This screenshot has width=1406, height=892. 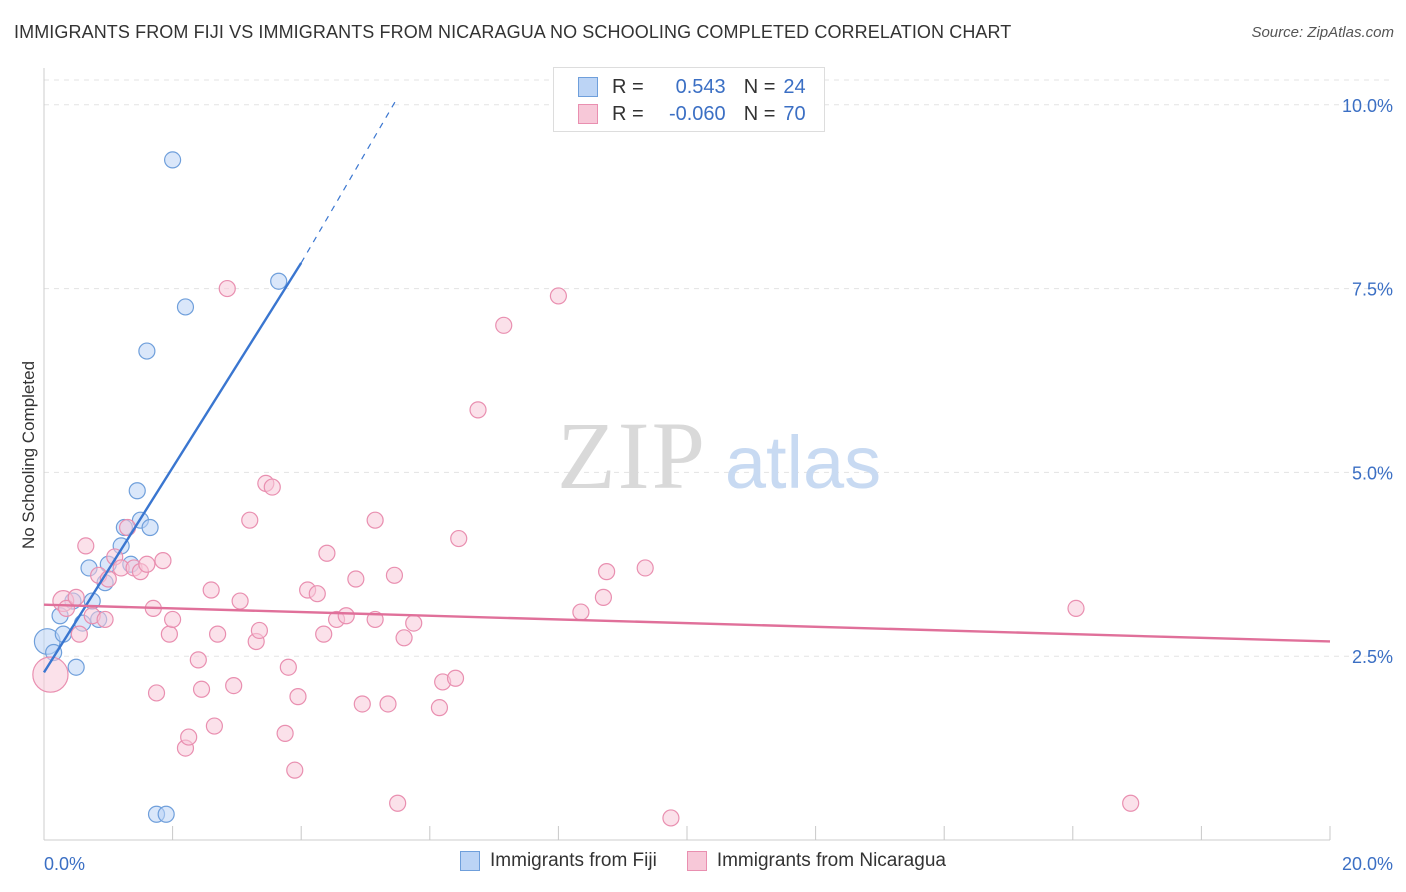 I want to click on correlation-legend: R = 0.543 N = 24 R = -0.060 N = 70, so click(x=689, y=99).